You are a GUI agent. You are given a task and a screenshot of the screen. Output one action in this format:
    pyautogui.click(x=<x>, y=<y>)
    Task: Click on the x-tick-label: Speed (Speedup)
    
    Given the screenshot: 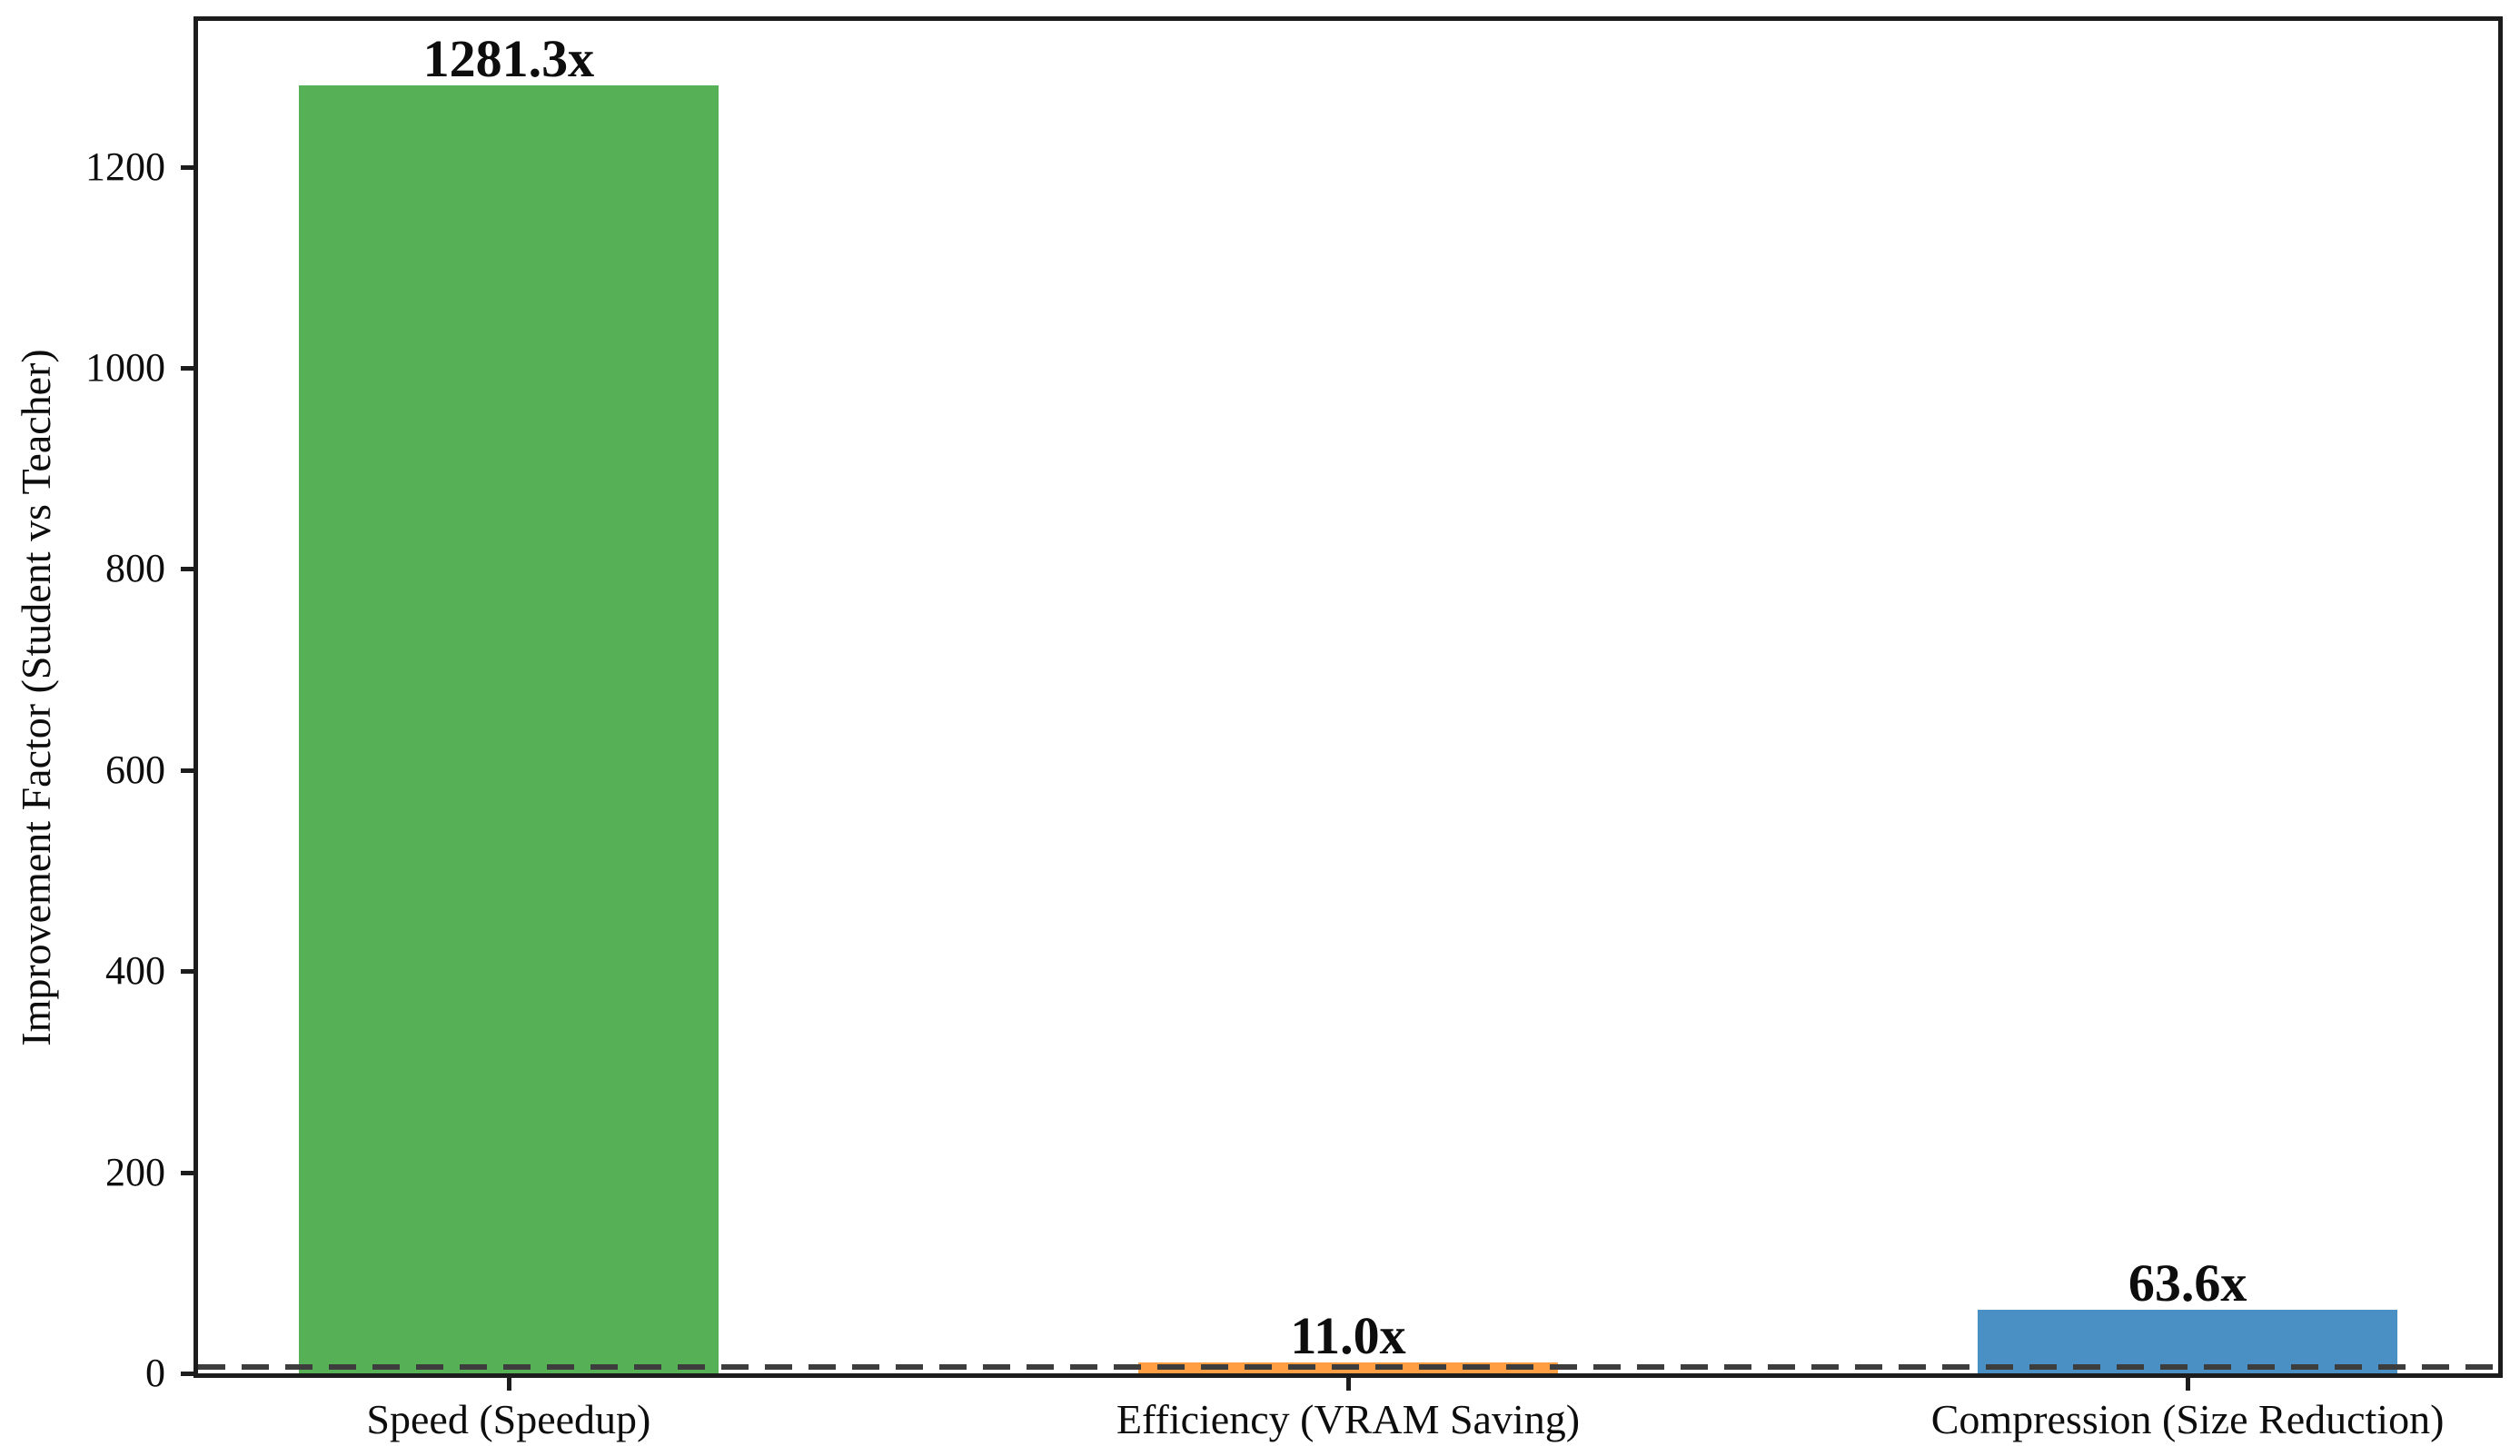 What is the action you would take?
    pyautogui.click(x=508, y=1419)
    